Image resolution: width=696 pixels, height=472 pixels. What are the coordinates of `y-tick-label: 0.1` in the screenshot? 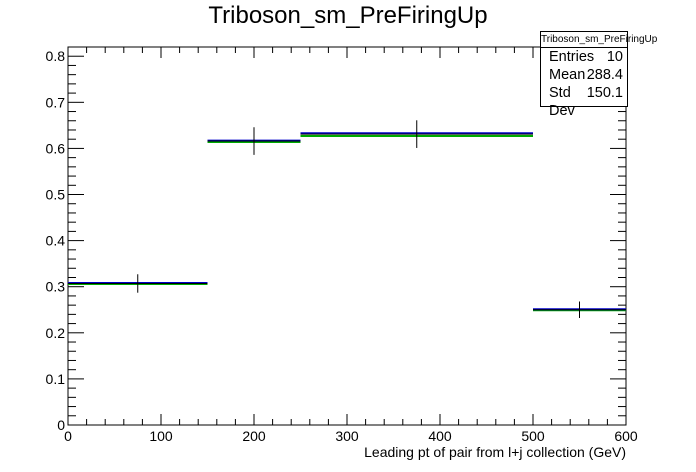 It's located at (56, 379).